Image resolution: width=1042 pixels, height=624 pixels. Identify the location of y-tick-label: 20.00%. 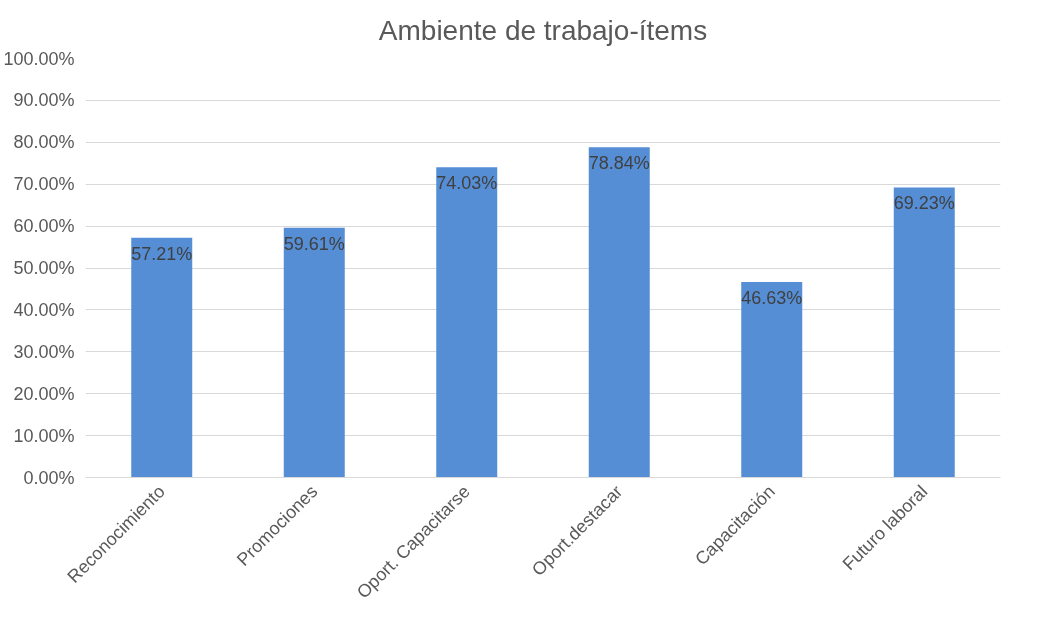
(44, 393).